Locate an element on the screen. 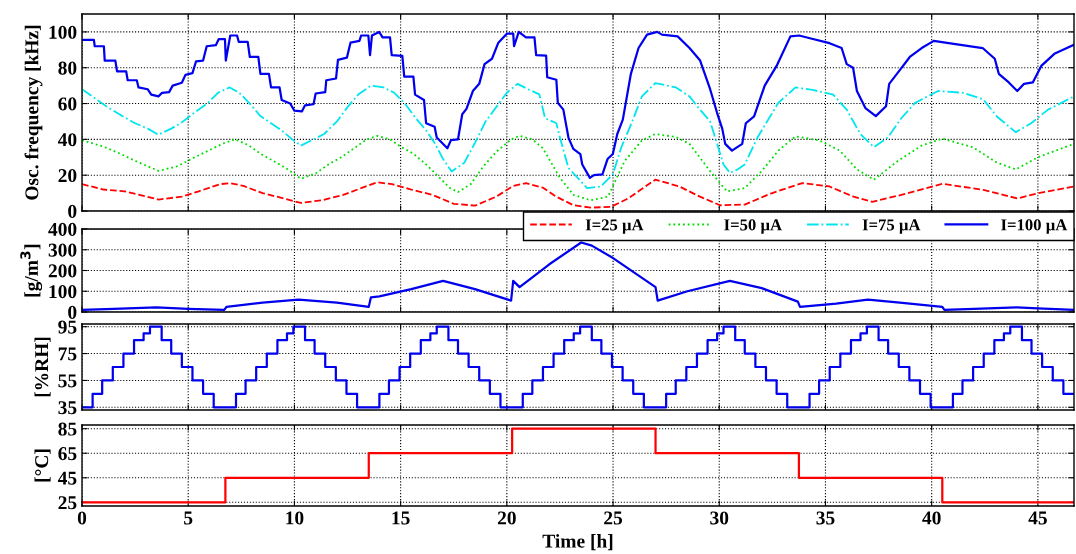 This screenshot has height=554, width=1076. y-tick-label: 20 is located at coordinates (67, 176).